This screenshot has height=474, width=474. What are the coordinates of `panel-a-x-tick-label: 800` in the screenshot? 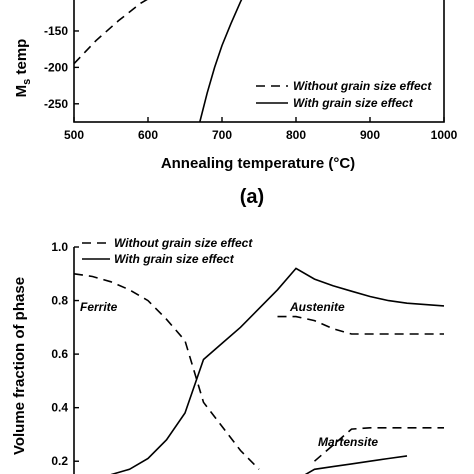 It's located at (296, 135).